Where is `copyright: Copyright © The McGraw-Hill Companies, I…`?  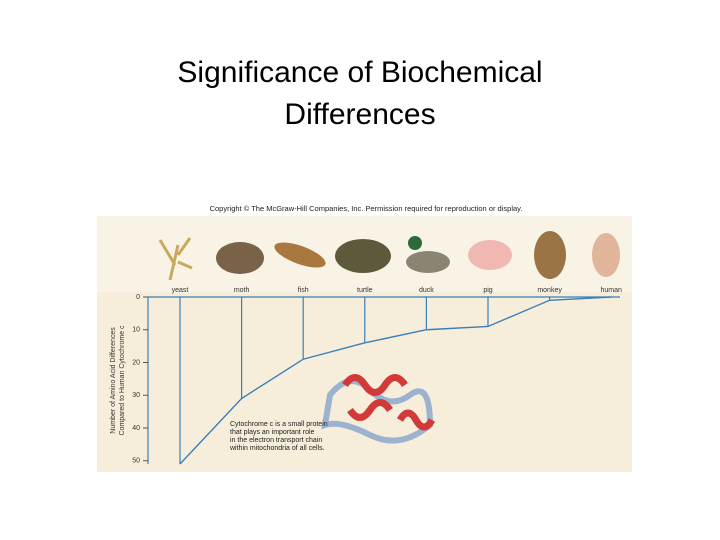
copyright: Copyright © The McGraw-Hill Companies, I… is located at coordinates (366, 208).